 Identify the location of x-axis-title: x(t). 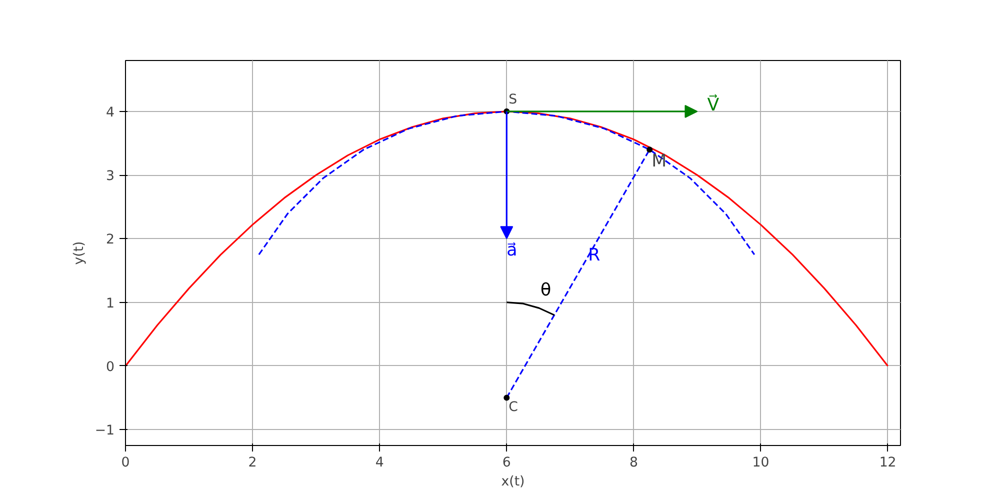
(513, 482).